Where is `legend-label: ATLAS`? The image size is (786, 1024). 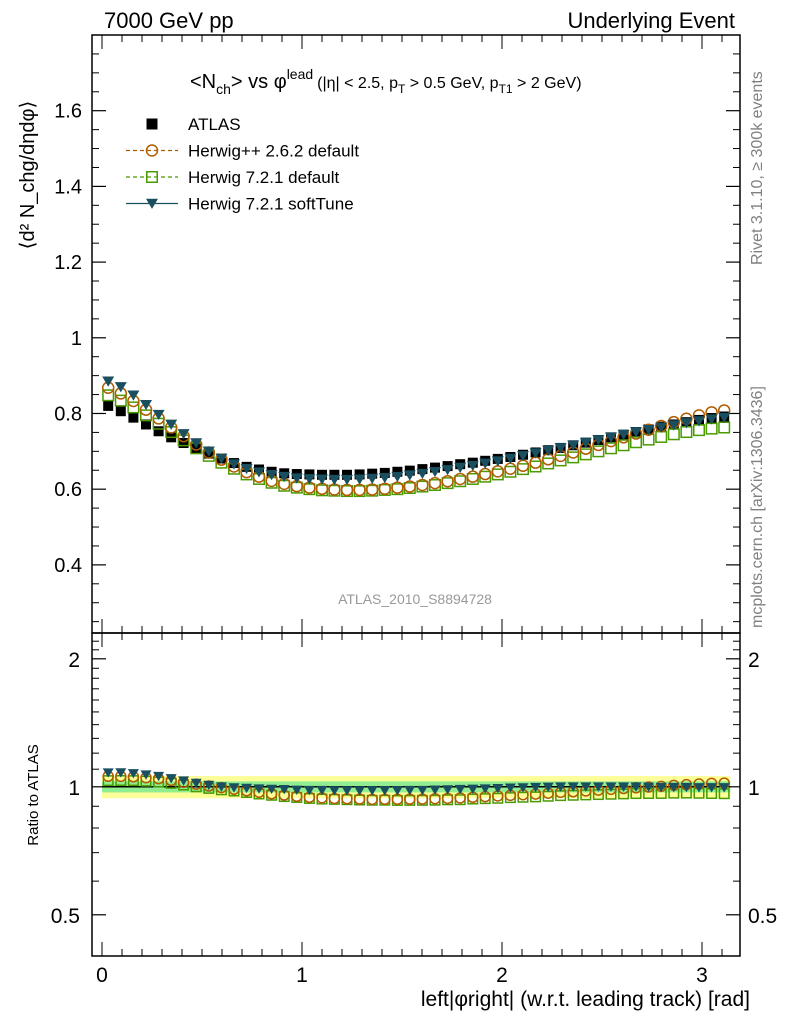 legend-label: ATLAS is located at coordinates (214, 124).